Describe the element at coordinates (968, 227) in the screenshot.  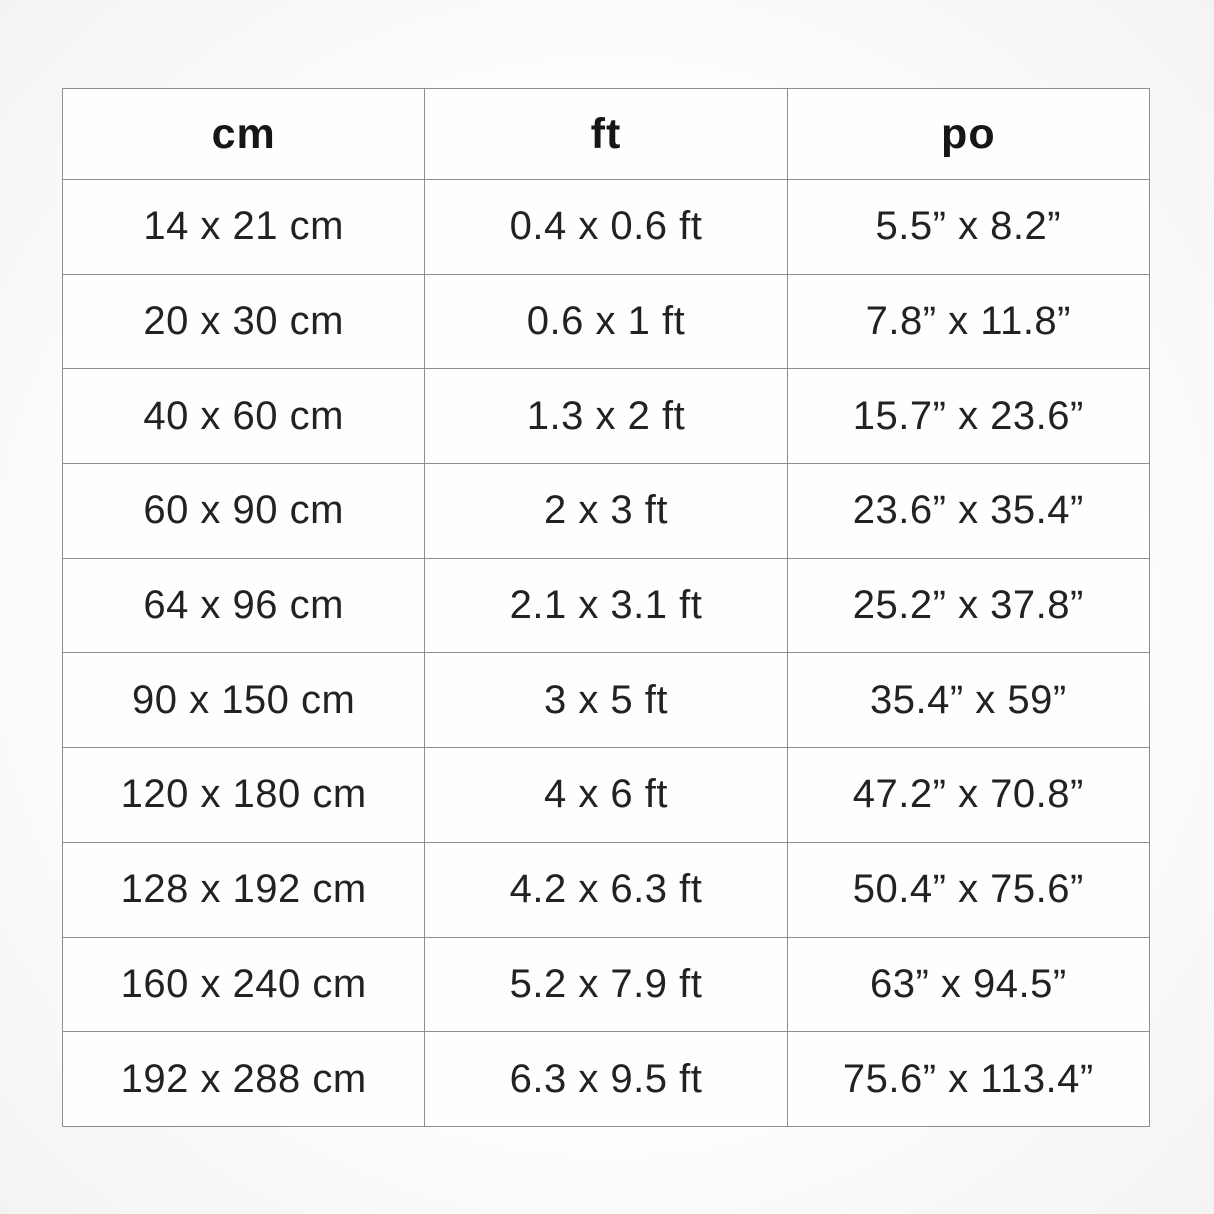
I see `table-cell: 5.5” x 8.2”` at that location.